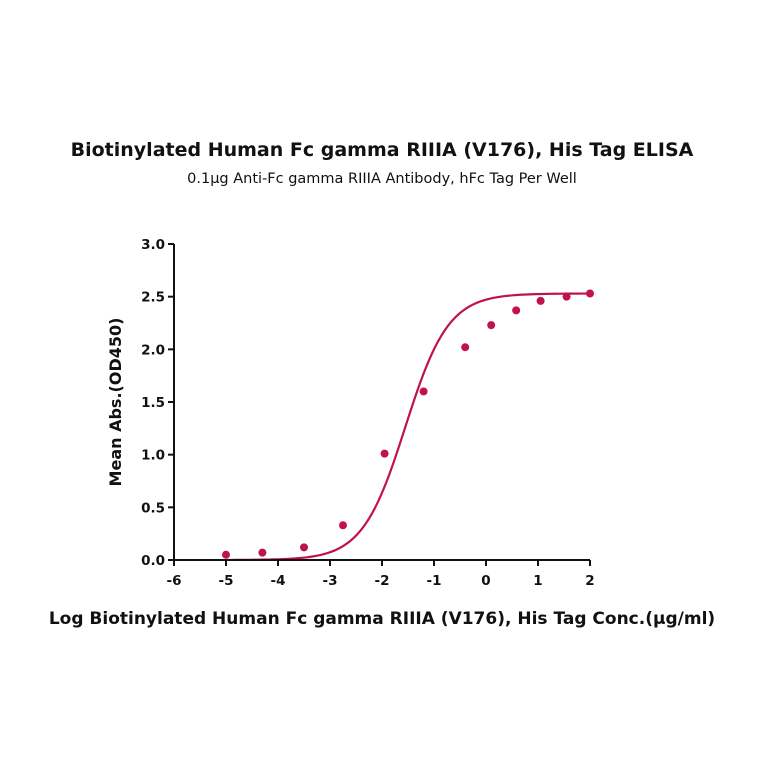 This screenshot has width=764, height=764. What do you see at coordinates (174, 581) in the screenshot?
I see `x-tick-label: -6` at bounding box center [174, 581].